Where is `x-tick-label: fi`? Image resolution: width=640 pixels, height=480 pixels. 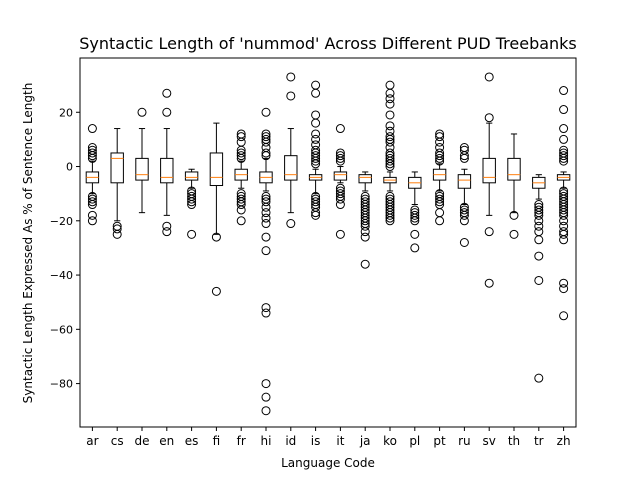 x-tick-label: fi is located at coordinates (217, 441).